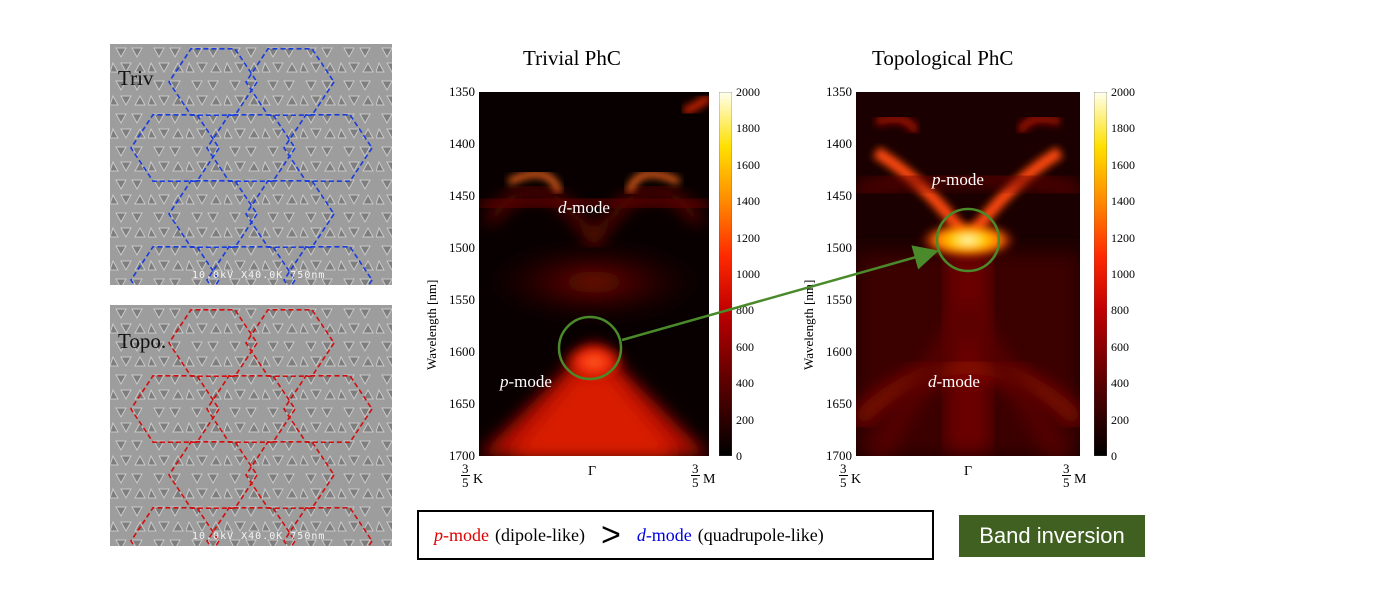 The width and height of the screenshot is (1390, 604). I want to click on plot-title-topological: Topological PhC, so click(943, 58).